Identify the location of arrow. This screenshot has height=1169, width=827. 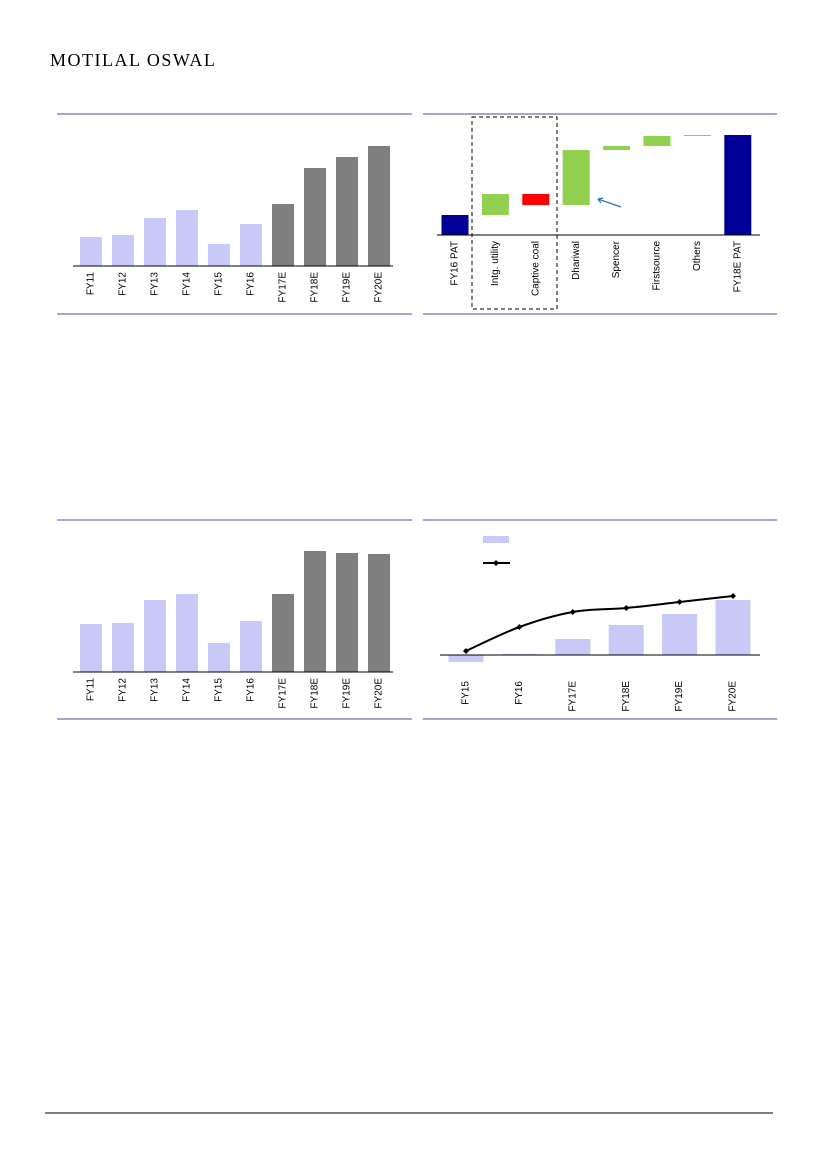
(609, 202).